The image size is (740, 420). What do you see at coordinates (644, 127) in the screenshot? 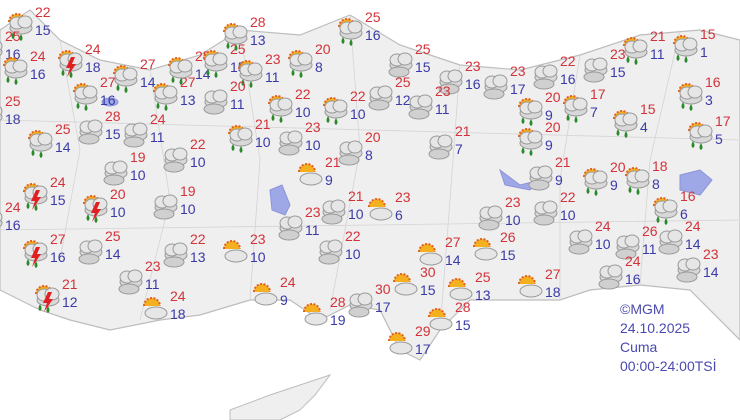
I see `min-temp: 4` at bounding box center [644, 127].